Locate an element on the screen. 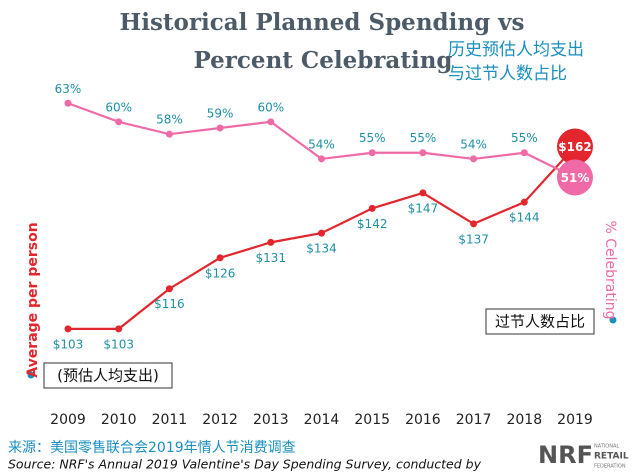 This screenshot has width=640, height=476. value-label: $131 is located at coordinates (271, 258).